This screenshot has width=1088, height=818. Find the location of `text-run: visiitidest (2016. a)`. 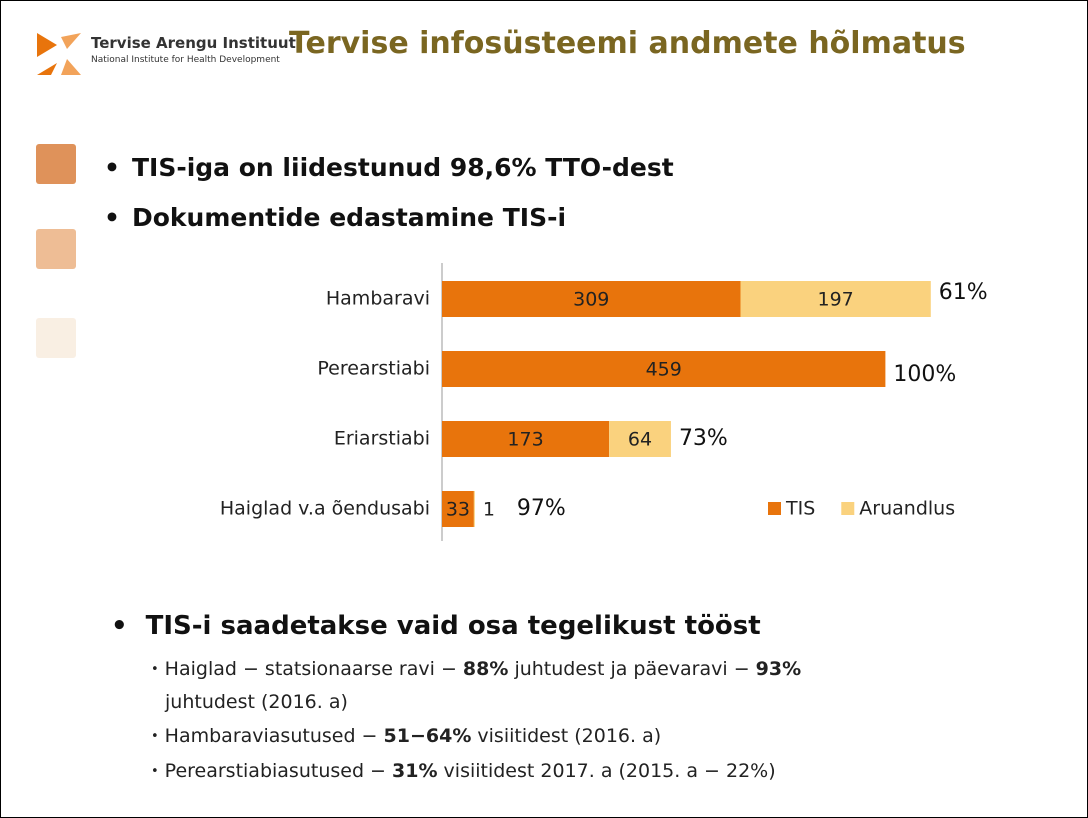

text-run: visiitidest (2016. a) is located at coordinates (566, 736).